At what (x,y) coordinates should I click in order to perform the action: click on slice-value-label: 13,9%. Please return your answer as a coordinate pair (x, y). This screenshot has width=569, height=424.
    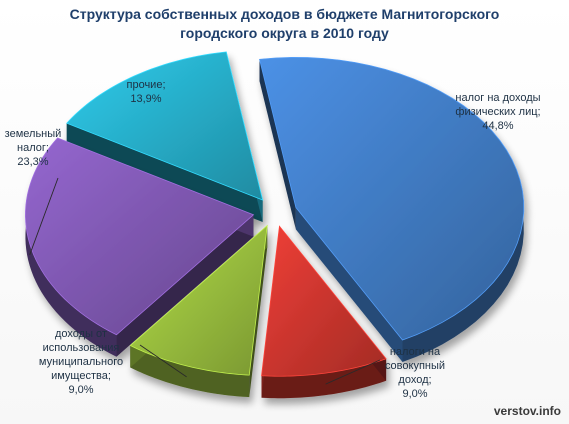
    Looking at the image, I should click on (146, 99).